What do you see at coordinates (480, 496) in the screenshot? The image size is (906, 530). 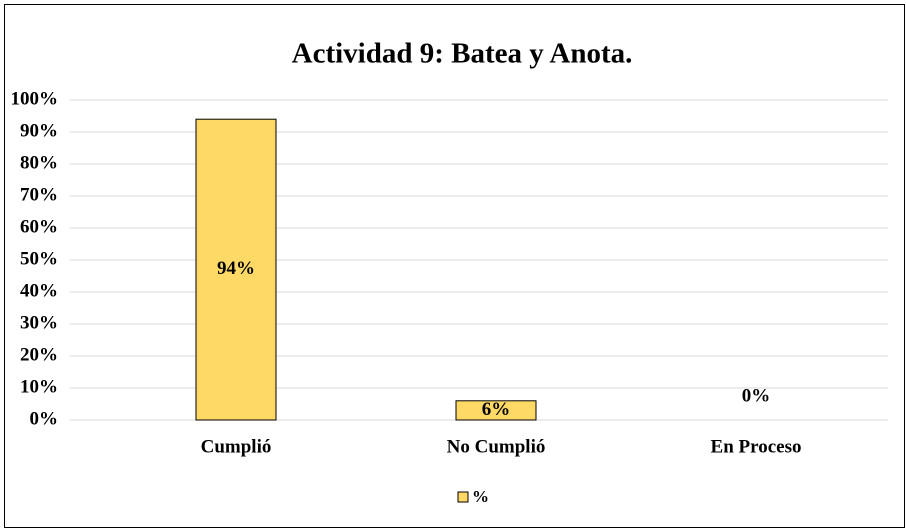 I see `legend-label: %` at bounding box center [480, 496].